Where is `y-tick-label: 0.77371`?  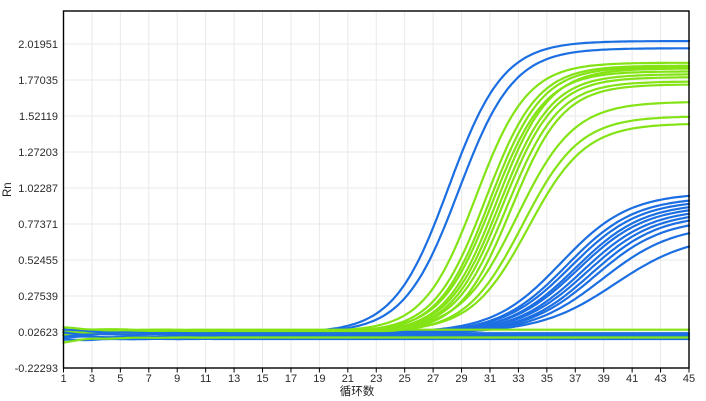
y-tick-label: 0.77371 is located at coordinates (38, 225).